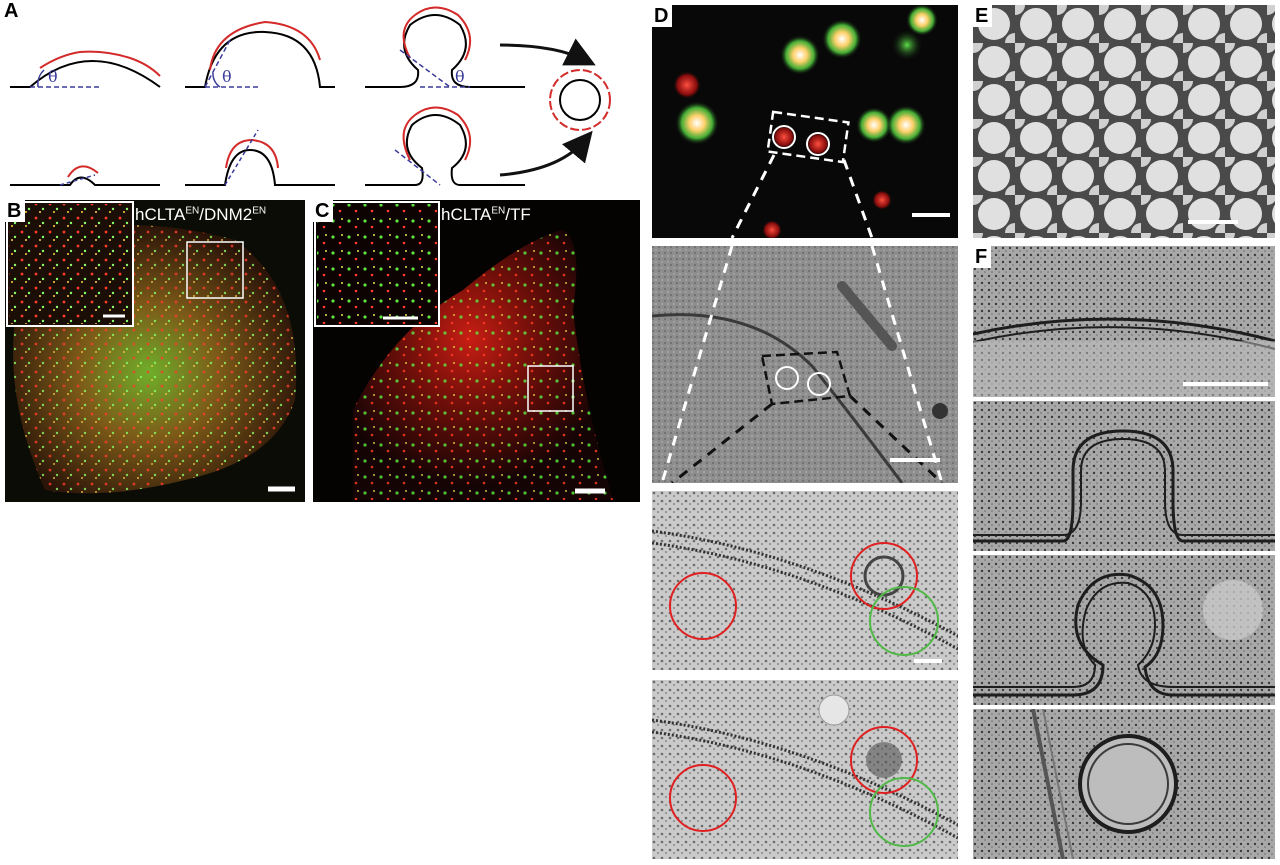 This screenshot has width=1280, height=865. I want to click on lattice-image, so click(1124, 121).